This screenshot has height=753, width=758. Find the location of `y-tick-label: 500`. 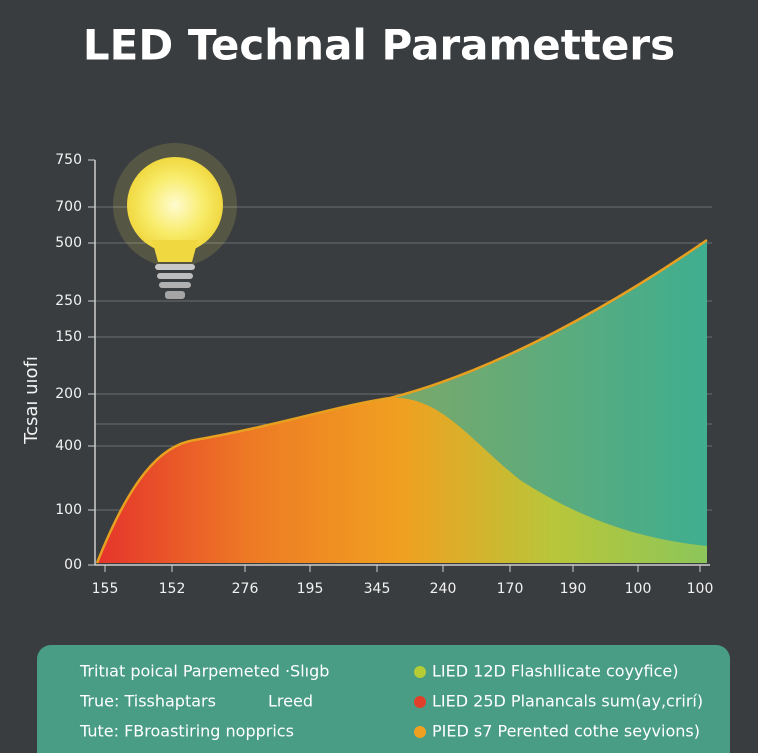

y-tick-label: 500 is located at coordinates (68, 243).